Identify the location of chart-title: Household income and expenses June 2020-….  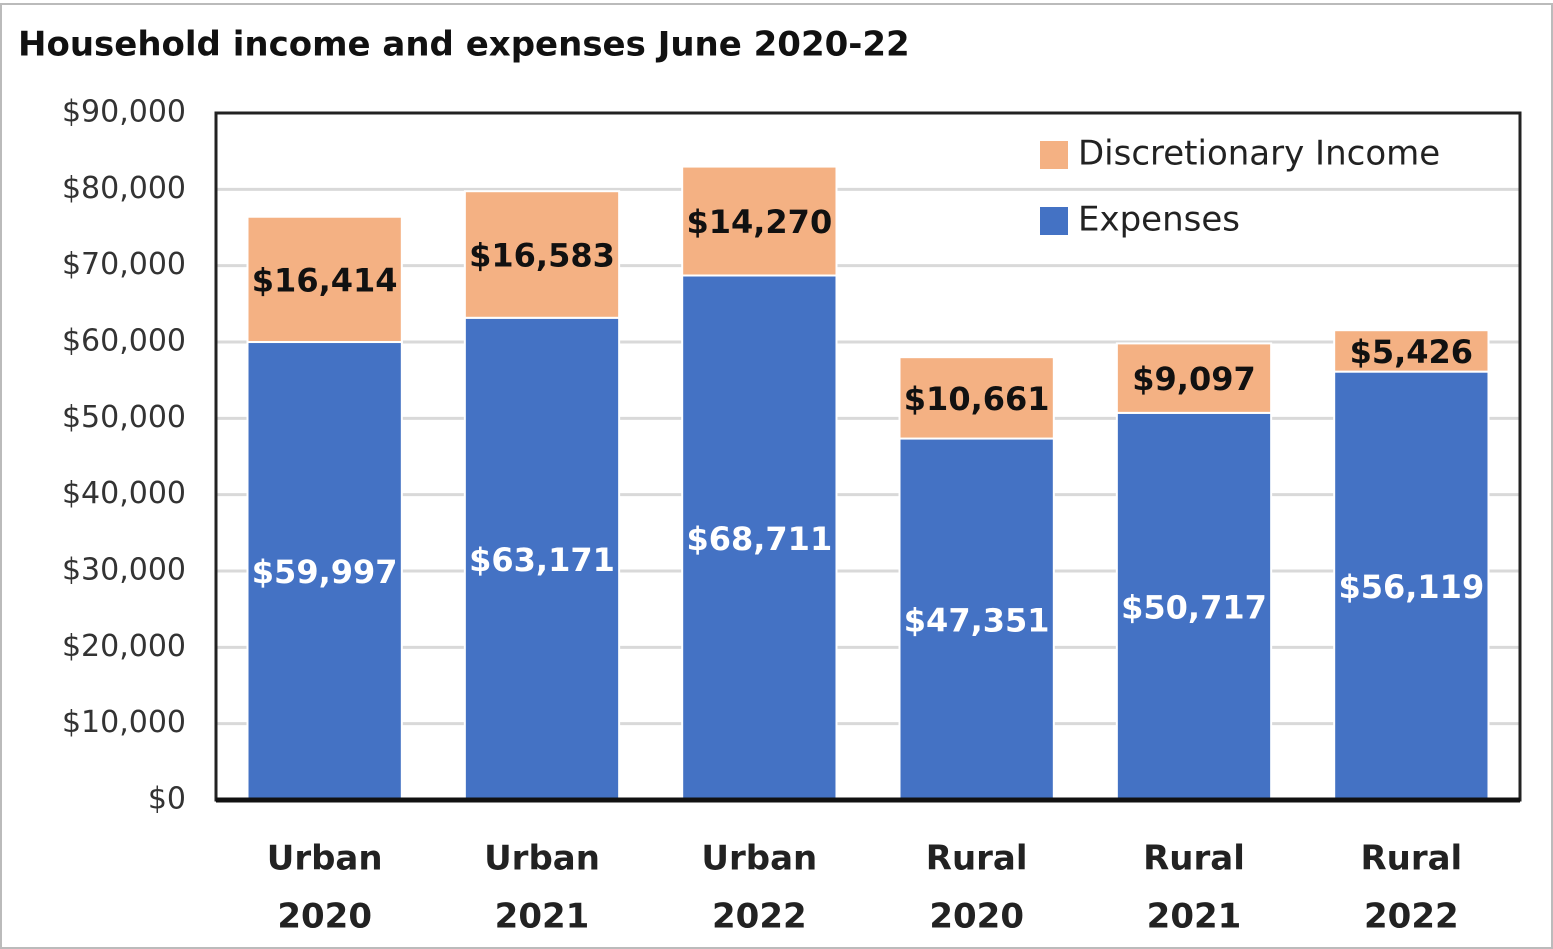
(464, 45).